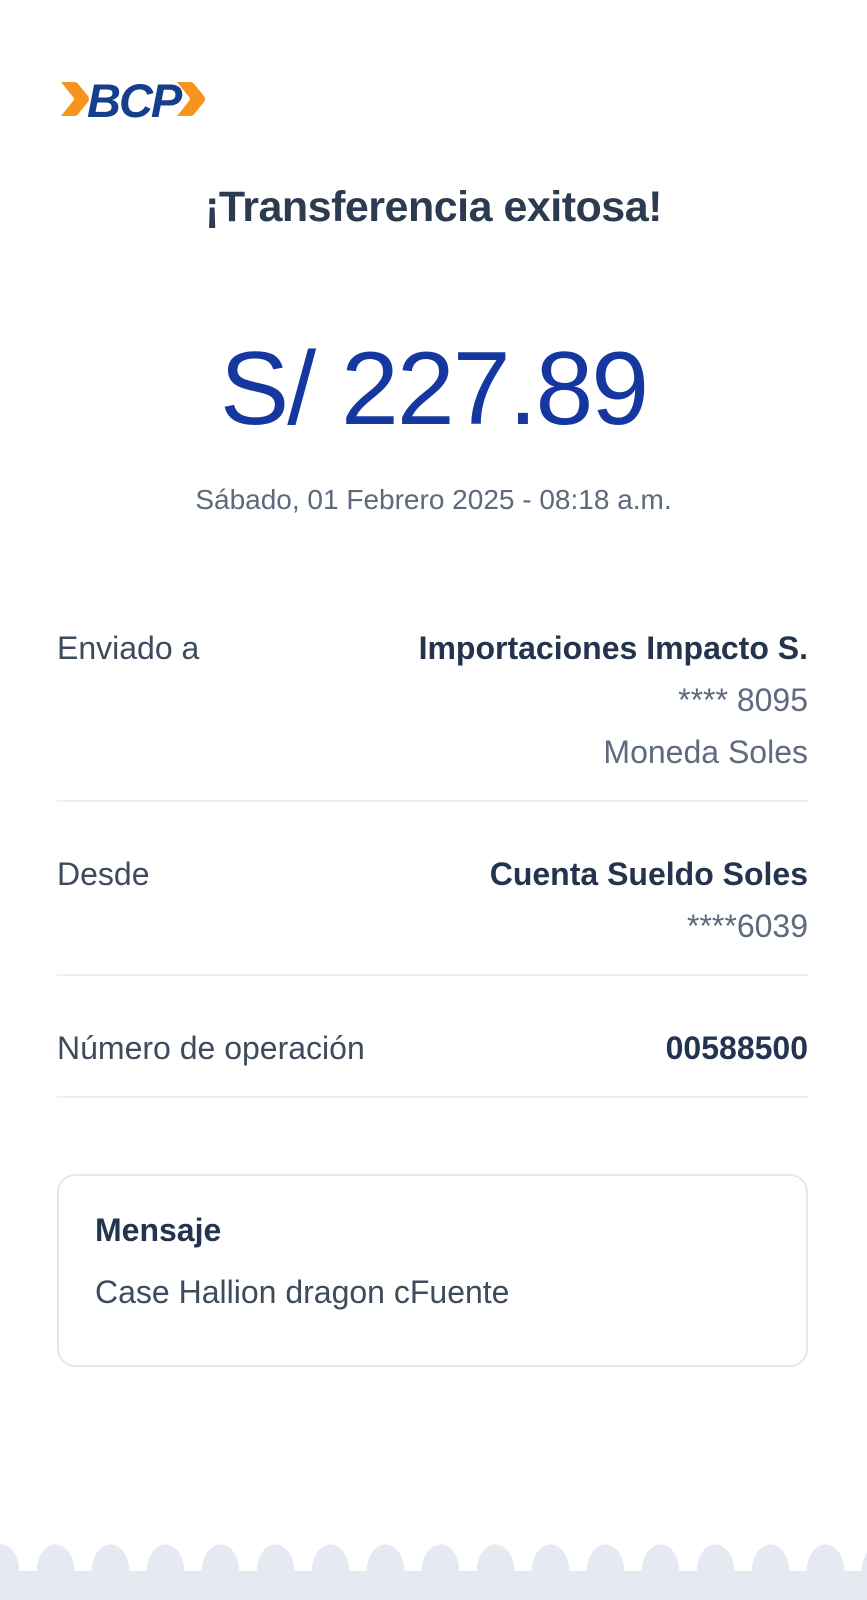  Describe the element at coordinates (128, 648) in the screenshot. I see `sent-to-label: Enviado a` at that location.